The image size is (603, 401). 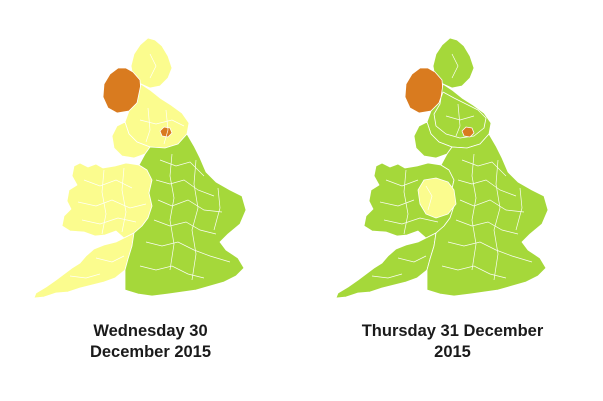 I want to click on caption-line-1: Thursday 31 December, so click(x=452, y=331).